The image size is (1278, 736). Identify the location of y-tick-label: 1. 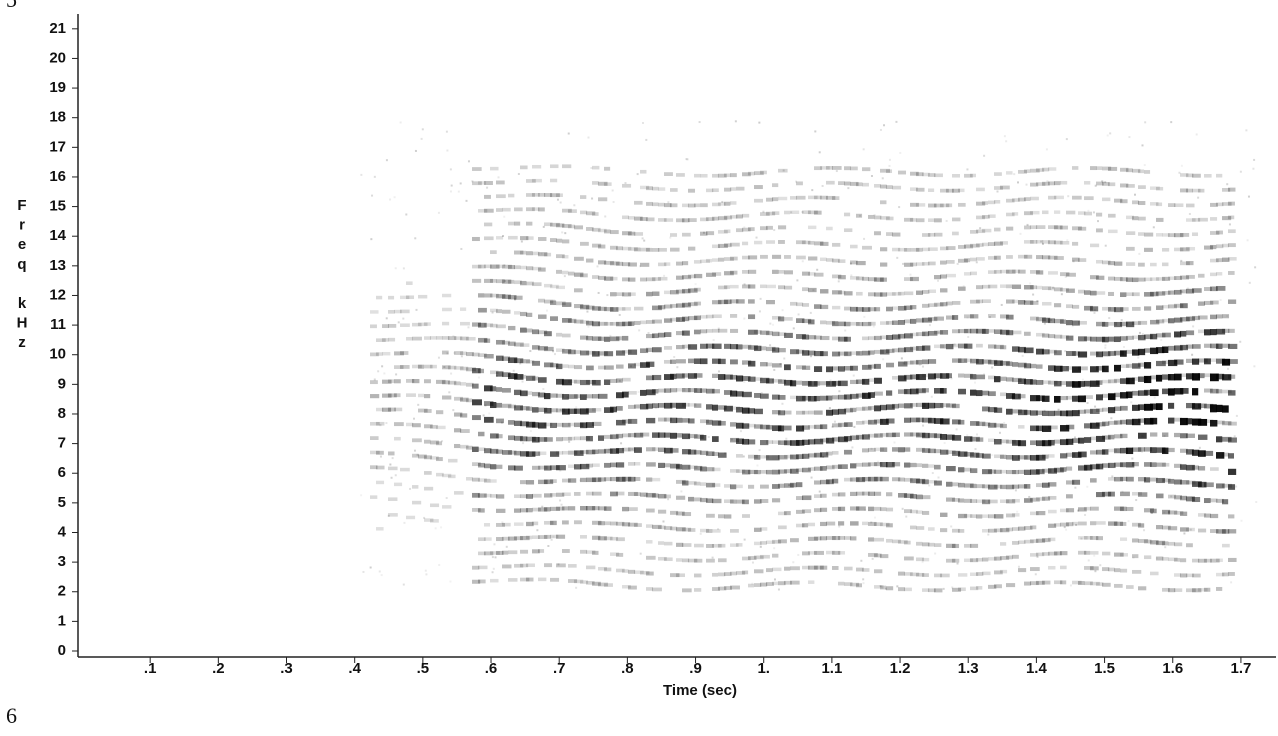
(62, 620).